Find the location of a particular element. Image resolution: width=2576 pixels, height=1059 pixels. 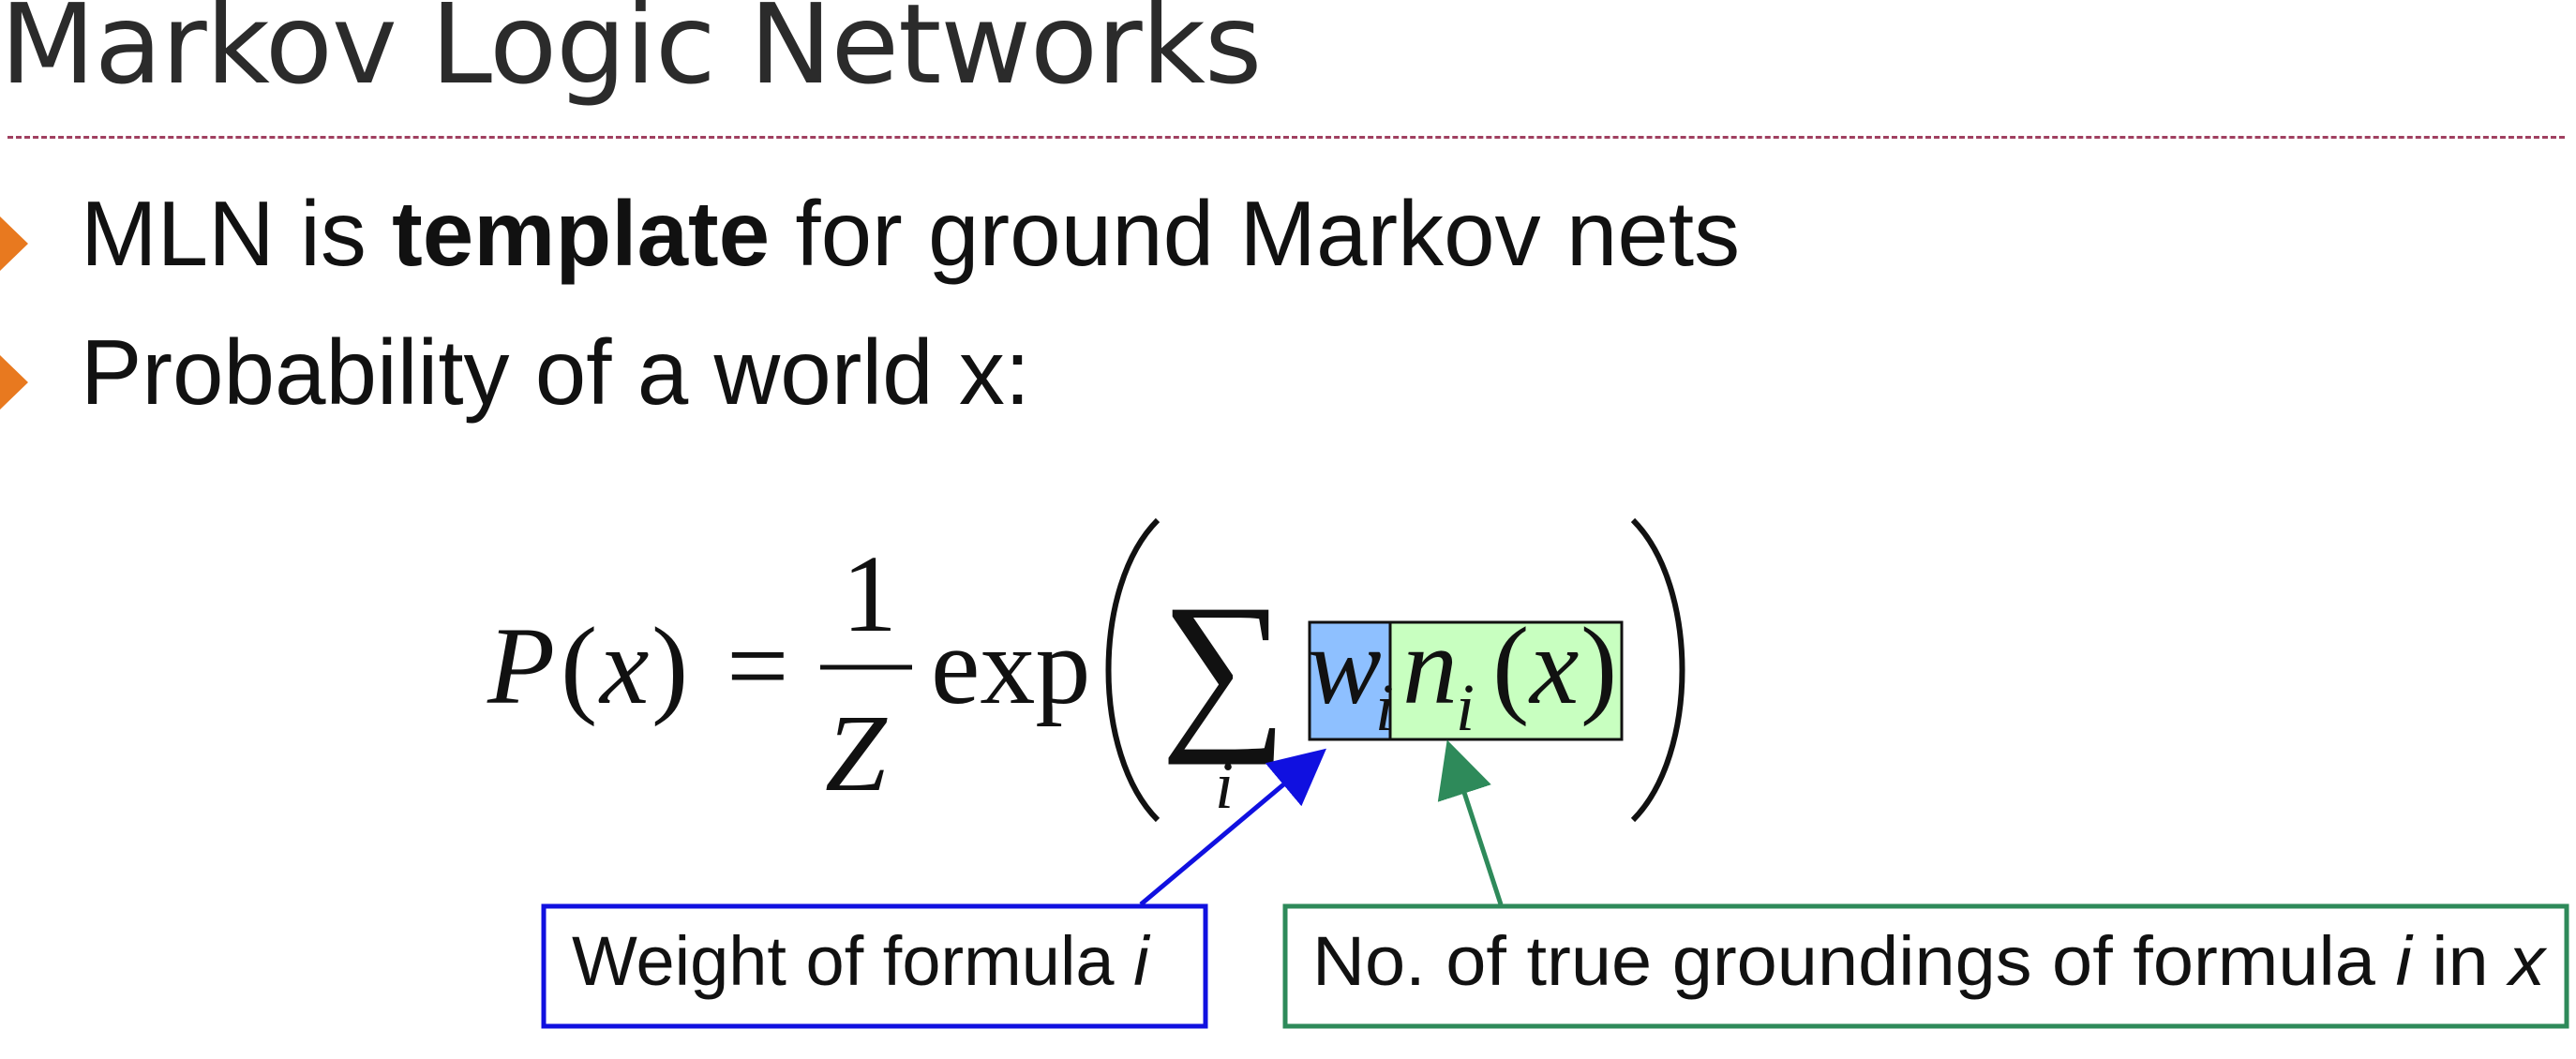

bullet-bold-term: template is located at coordinates (581, 234).